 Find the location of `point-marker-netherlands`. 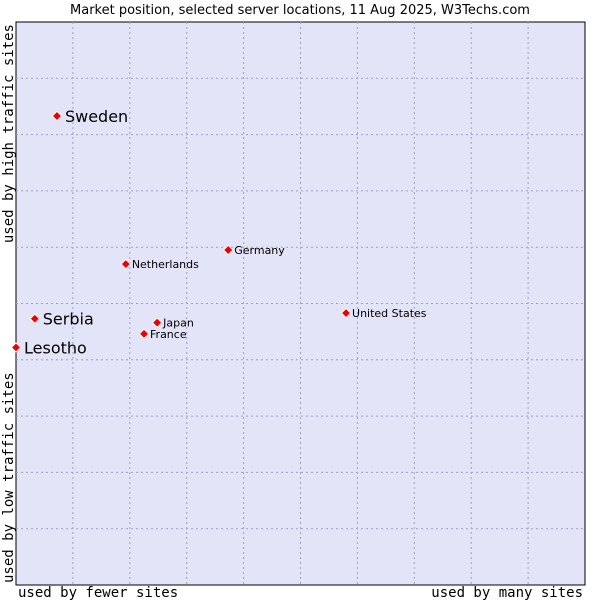

point-marker-netherlands is located at coordinates (125, 264).